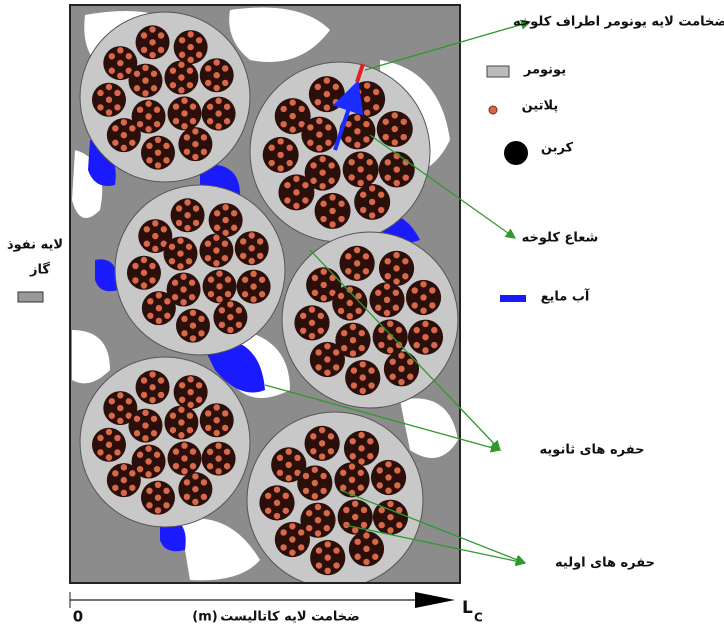 Image resolution: width=724 pixels, height=629 pixels. I want to click on leader, so click(448, 45).